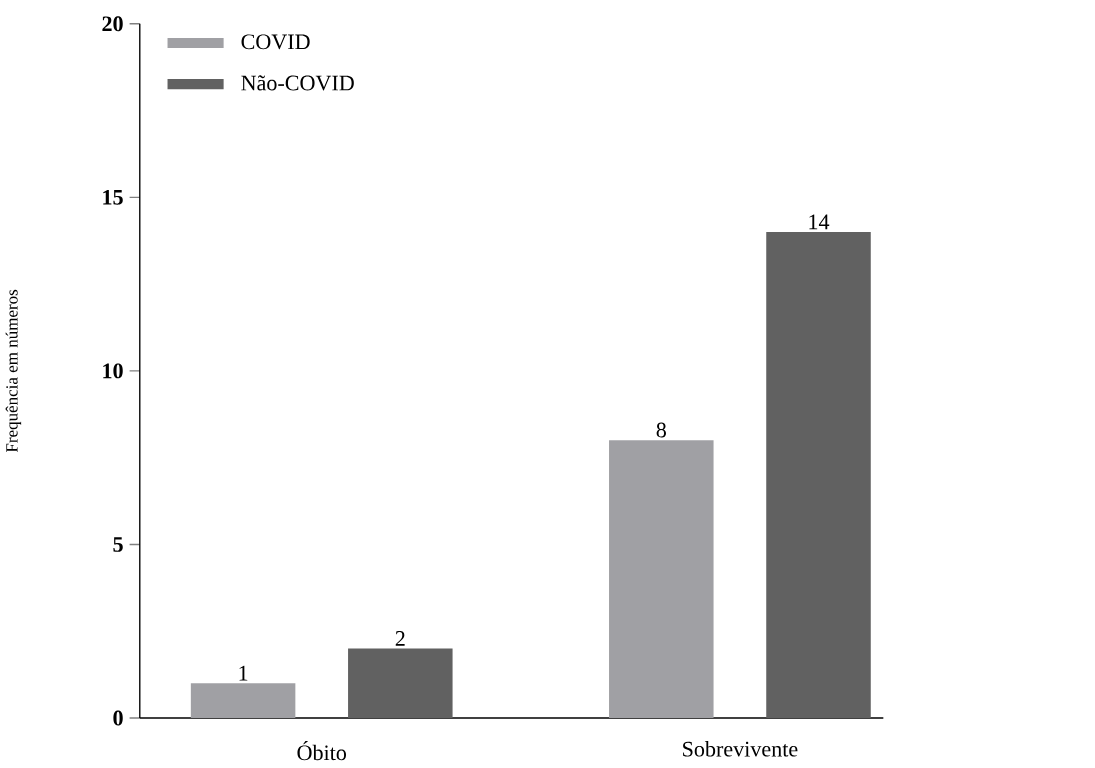 This screenshot has width=1095, height=768. Describe the element at coordinates (118, 544) in the screenshot. I see `y-tick-label: 5` at that location.